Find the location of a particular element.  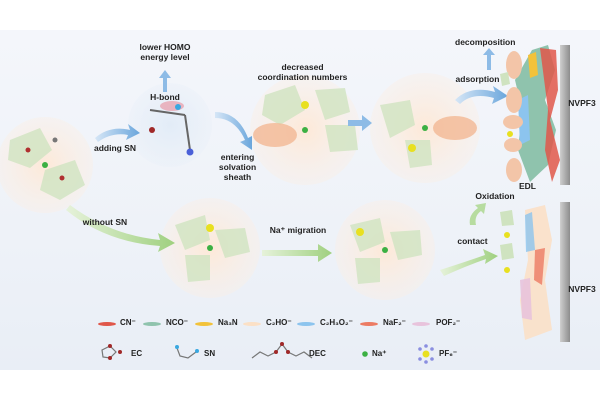

label-adding-sn: adding SN is located at coordinates (115, 148).